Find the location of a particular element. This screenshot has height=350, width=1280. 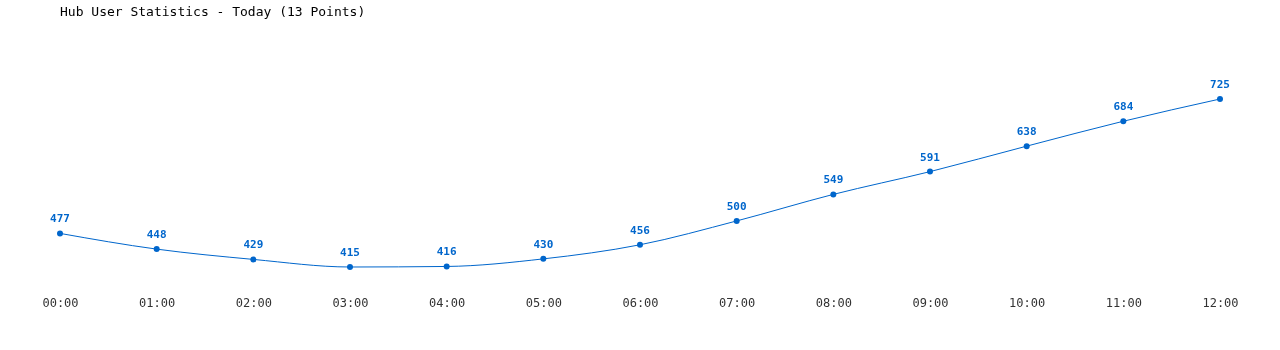

data-label: 430 is located at coordinates (543, 244).